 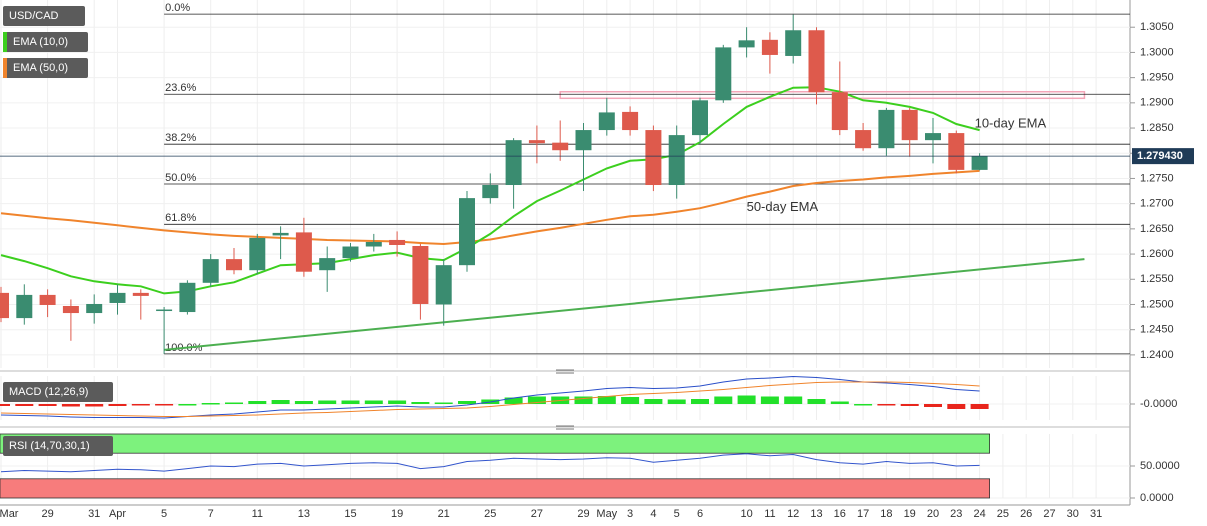 What do you see at coordinates (180, 138) in the screenshot?
I see `fib-level-label: 38.2%` at bounding box center [180, 138].